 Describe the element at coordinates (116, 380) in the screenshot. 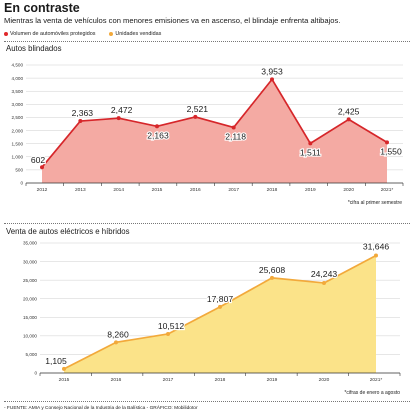

I see `chart2-x-tick-label: 2016` at that location.